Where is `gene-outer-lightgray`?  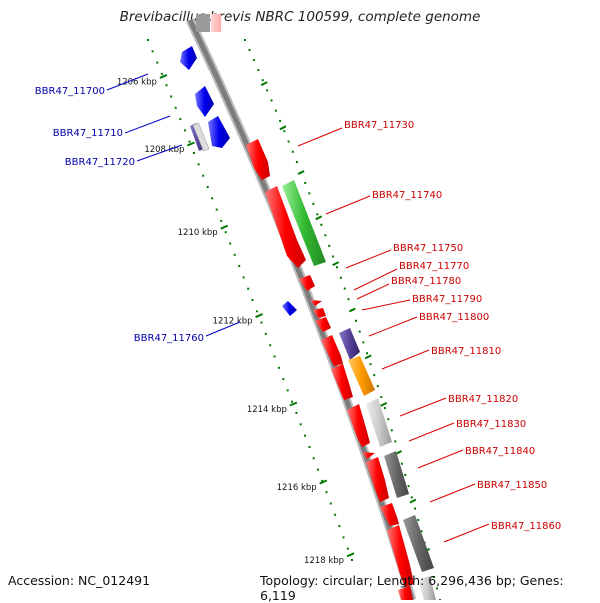
gene-outer-lightgray is located at coordinates (379, 422).